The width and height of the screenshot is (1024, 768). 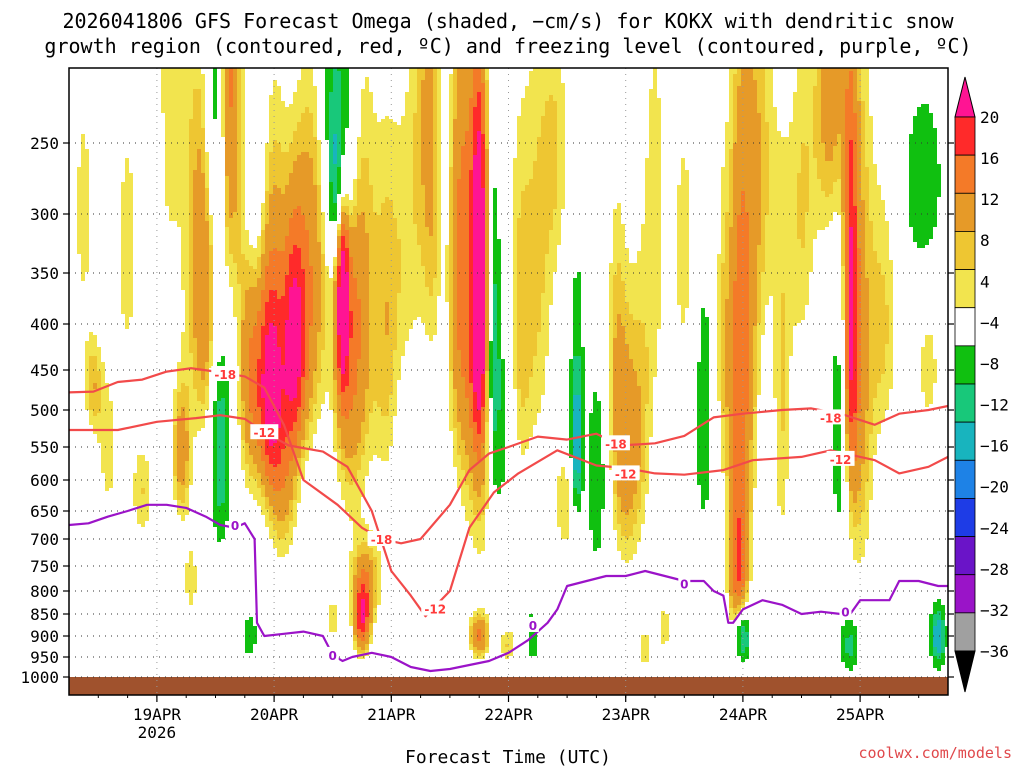 What do you see at coordinates (989, 117) in the screenshot?
I see `colorbar-label: 20` at bounding box center [989, 117].